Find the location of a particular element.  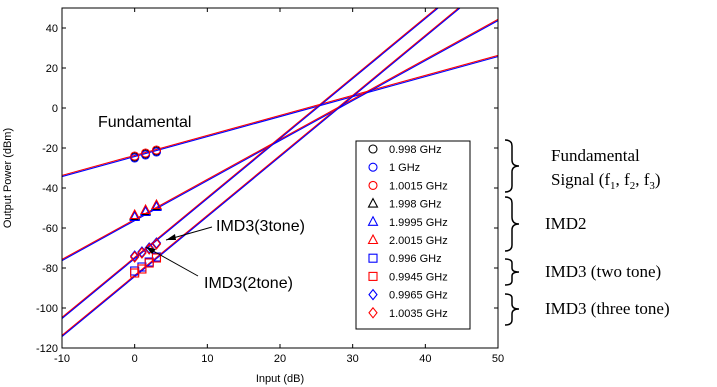

legend-entry-label: 1.998 GHz is located at coordinates (415, 205).